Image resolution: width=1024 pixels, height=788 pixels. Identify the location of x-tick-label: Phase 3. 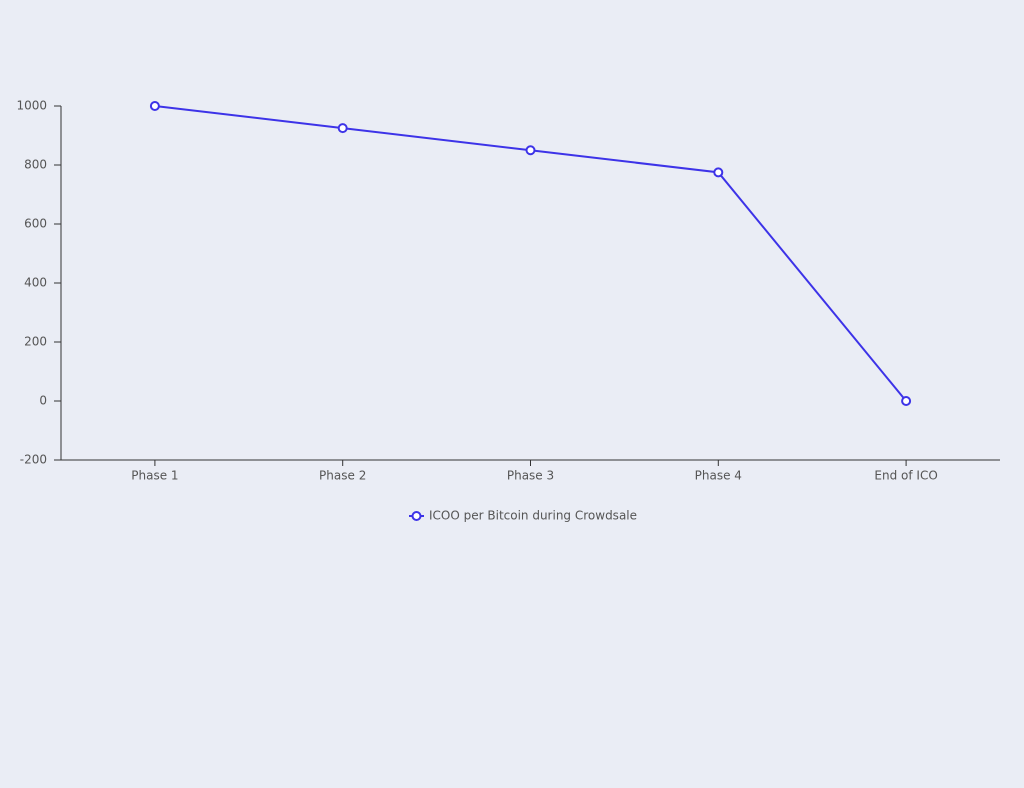
(530, 476).